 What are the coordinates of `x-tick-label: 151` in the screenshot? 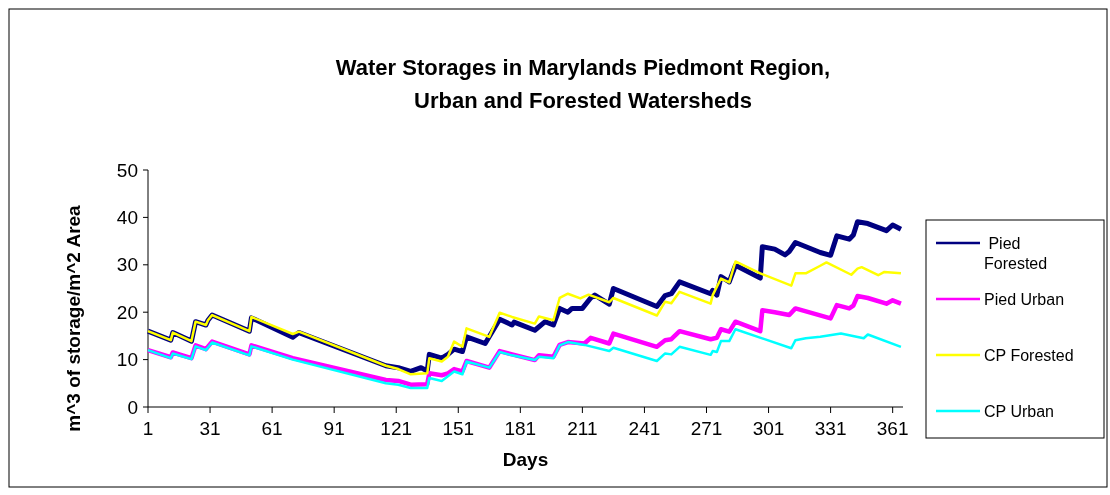 It's located at (458, 428).